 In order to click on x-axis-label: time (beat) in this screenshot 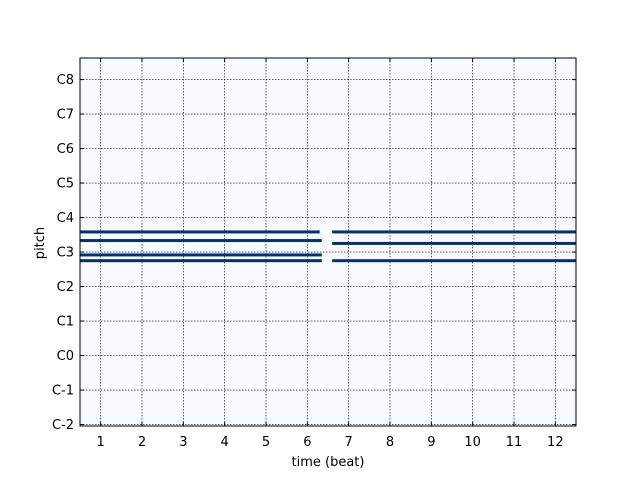, I will do `click(328, 462)`.